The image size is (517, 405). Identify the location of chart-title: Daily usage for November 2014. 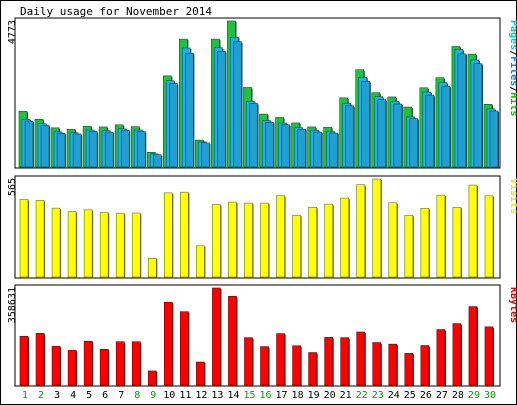
(116, 11).